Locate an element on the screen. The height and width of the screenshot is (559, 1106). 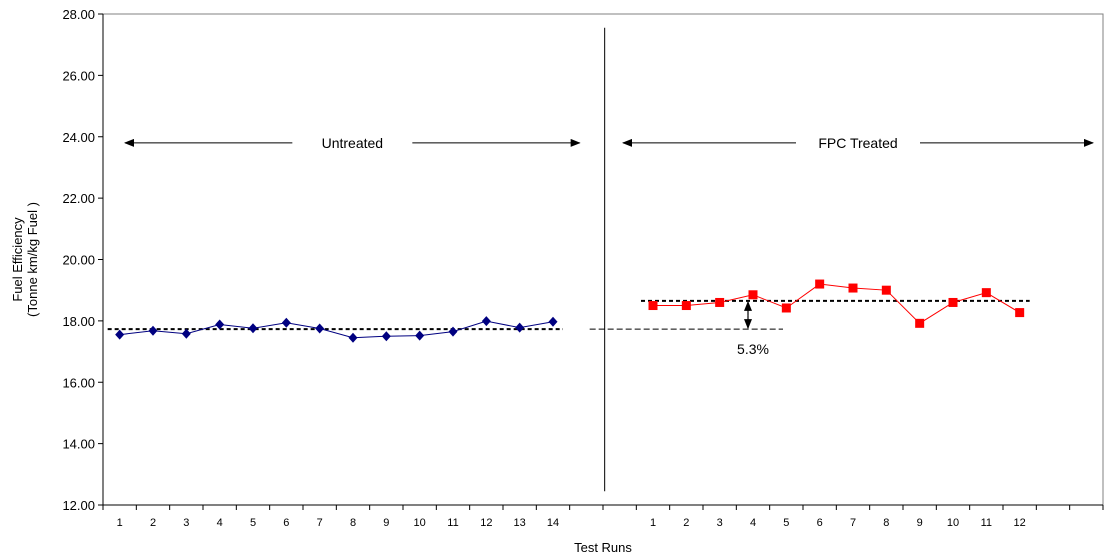
x-axis: 1 2 3 4 5 6 7 8 9 10 11 12 13 14 1 2 3 4 5 6 7 8 9 10 11 12 is located at coordinates (603, 516).